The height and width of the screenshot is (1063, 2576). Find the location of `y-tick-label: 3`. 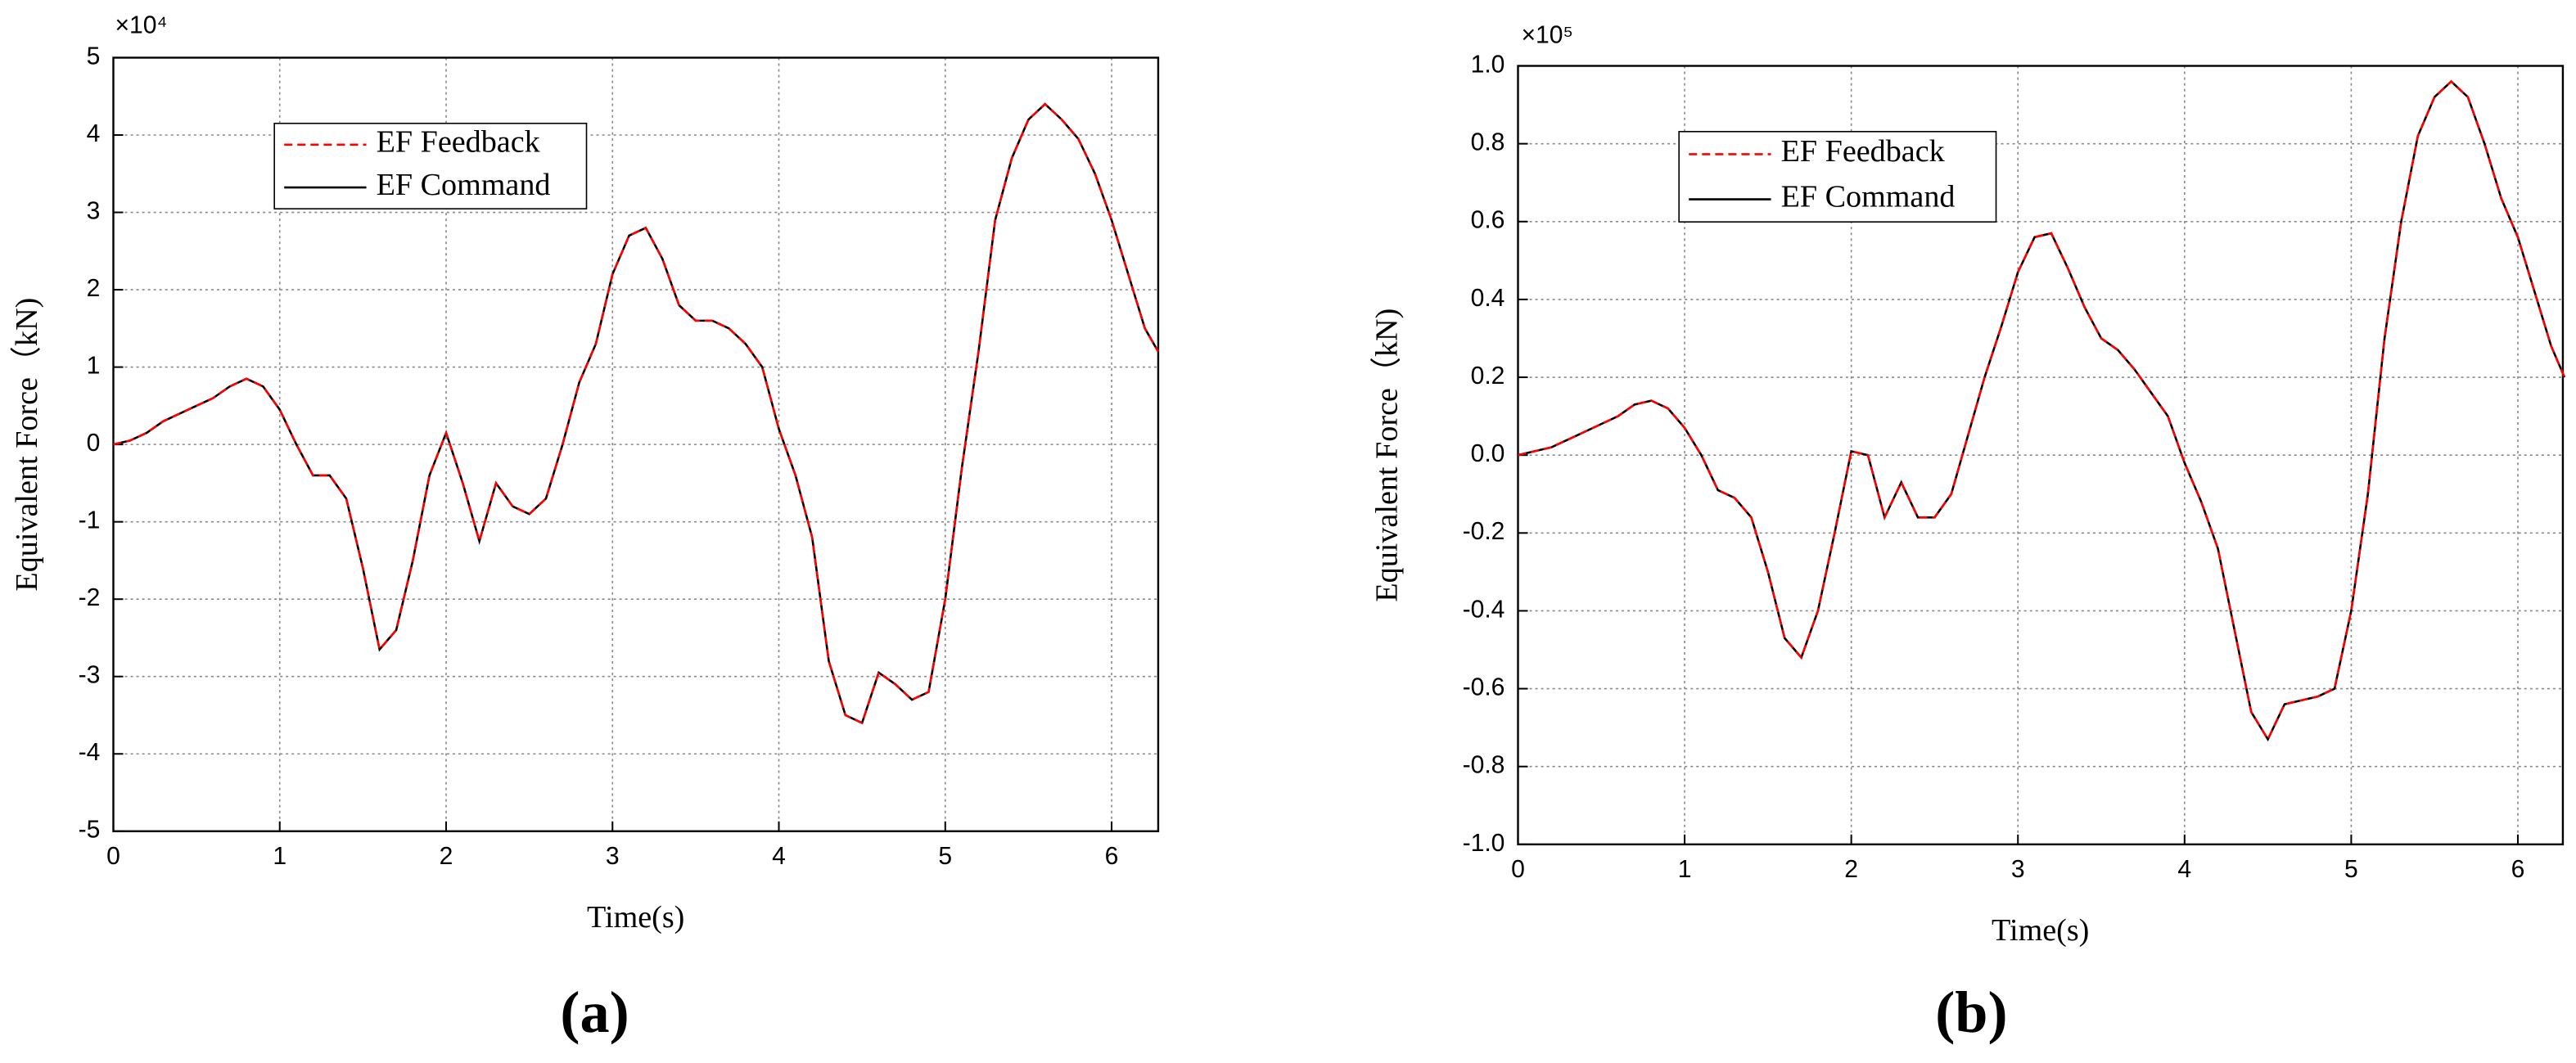

y-tick-label: 3 is located at coordinates (94, 210).